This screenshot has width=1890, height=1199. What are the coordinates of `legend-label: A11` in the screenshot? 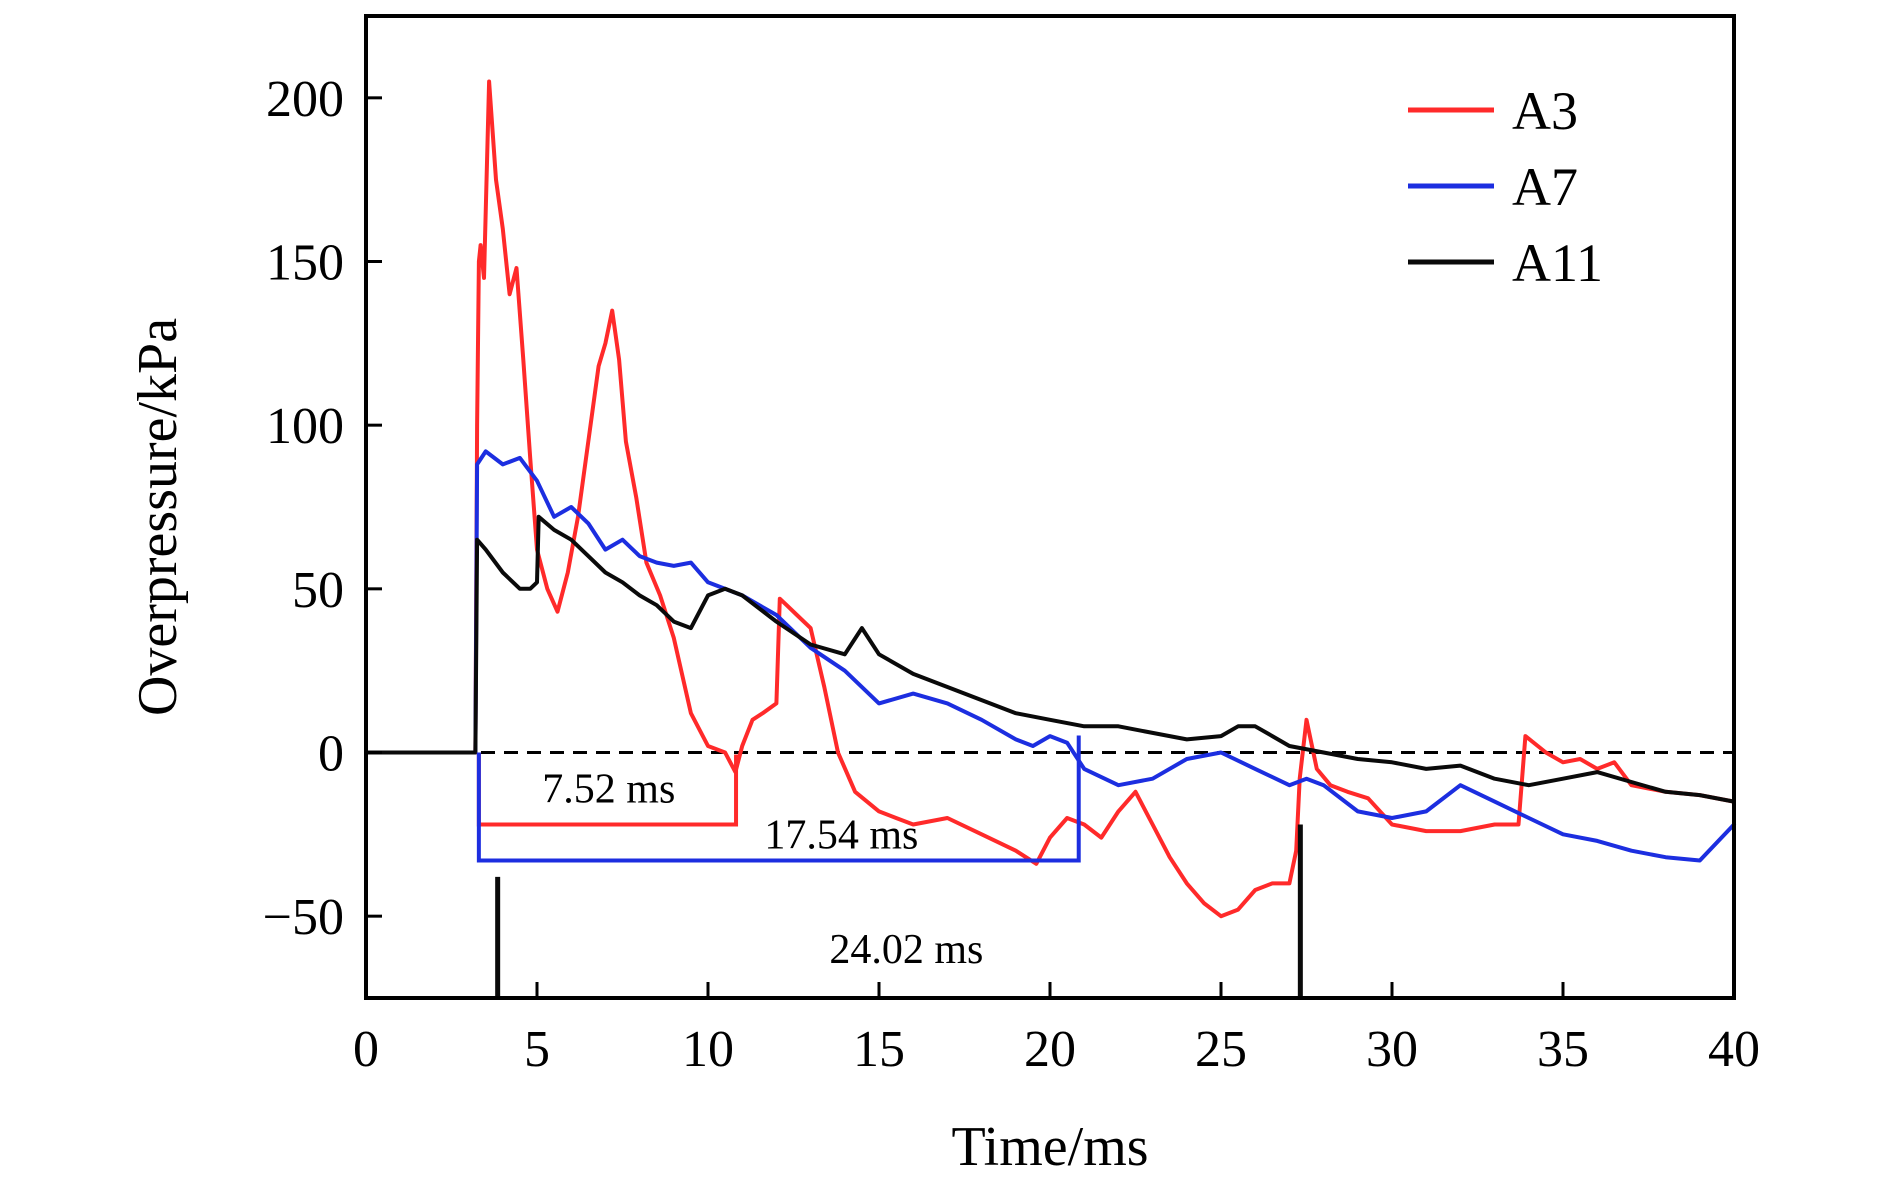 It's located at (1557, 263).